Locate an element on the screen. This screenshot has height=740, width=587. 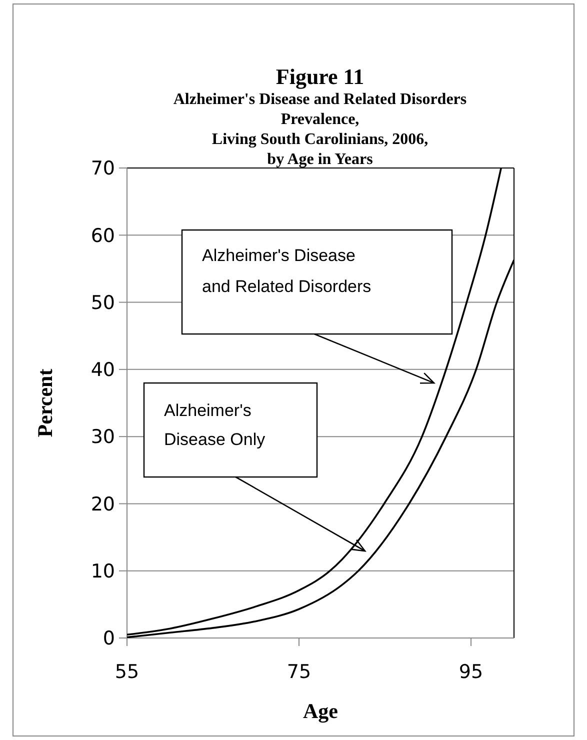
y-tick-label: 10 is located at coordinates (102, 571).